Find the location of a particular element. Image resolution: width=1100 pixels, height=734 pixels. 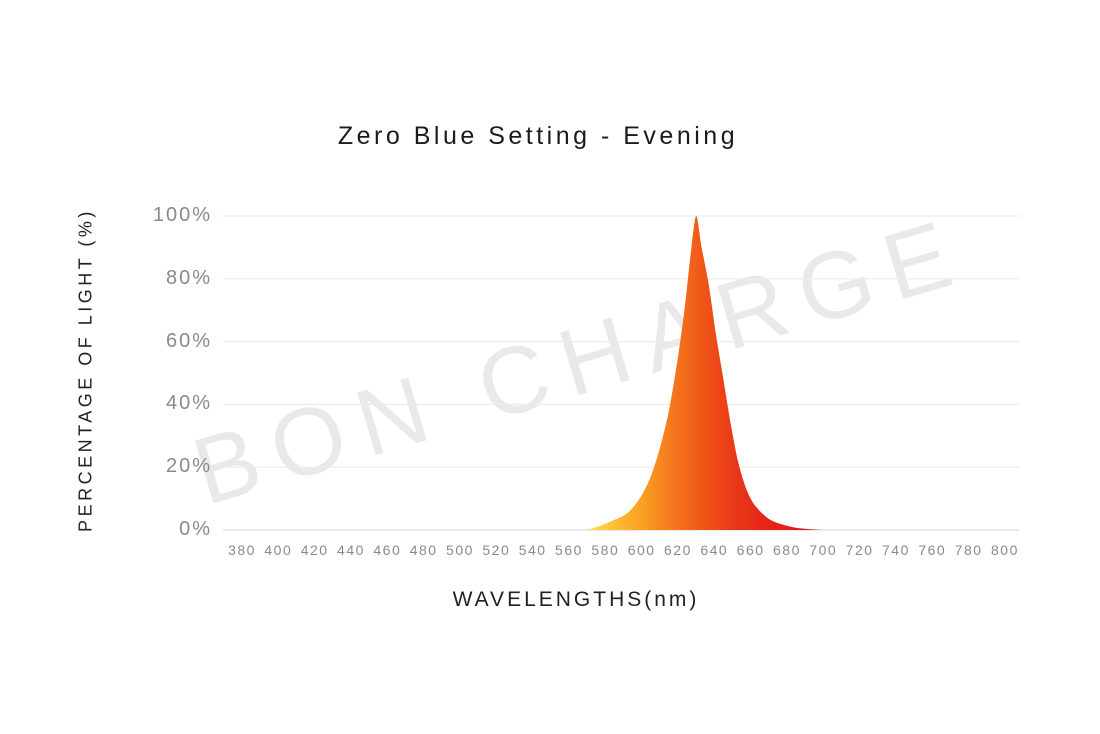

x-tick-label: 740 is located at coordinates (896, 550).